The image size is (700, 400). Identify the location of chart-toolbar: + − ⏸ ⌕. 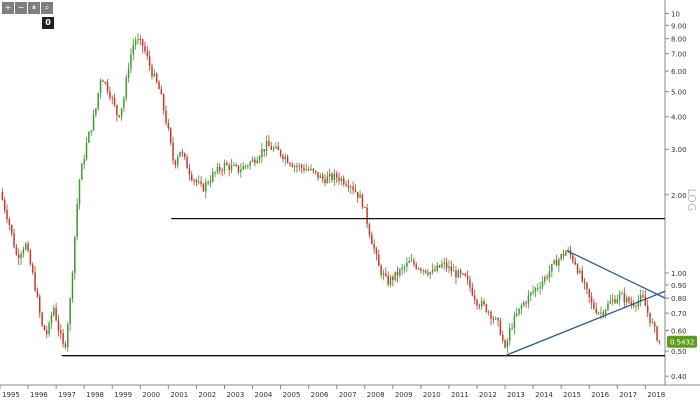
(27, 8).